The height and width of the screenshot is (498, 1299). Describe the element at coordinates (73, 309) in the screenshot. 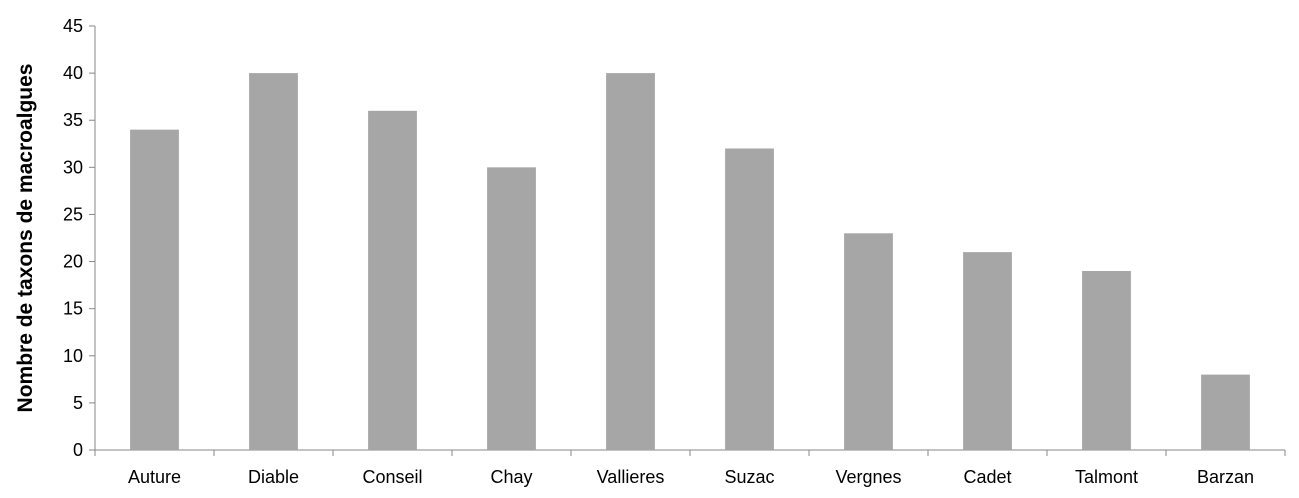

I see `y-tick-label: 15` at that location.